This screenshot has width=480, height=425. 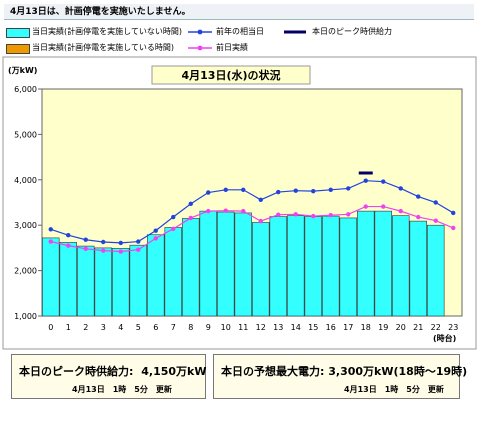 What do you see at coordinates (348, 327) in the screenshot?
I see `x-tick-label: 17` at bounding box center [348, 327].